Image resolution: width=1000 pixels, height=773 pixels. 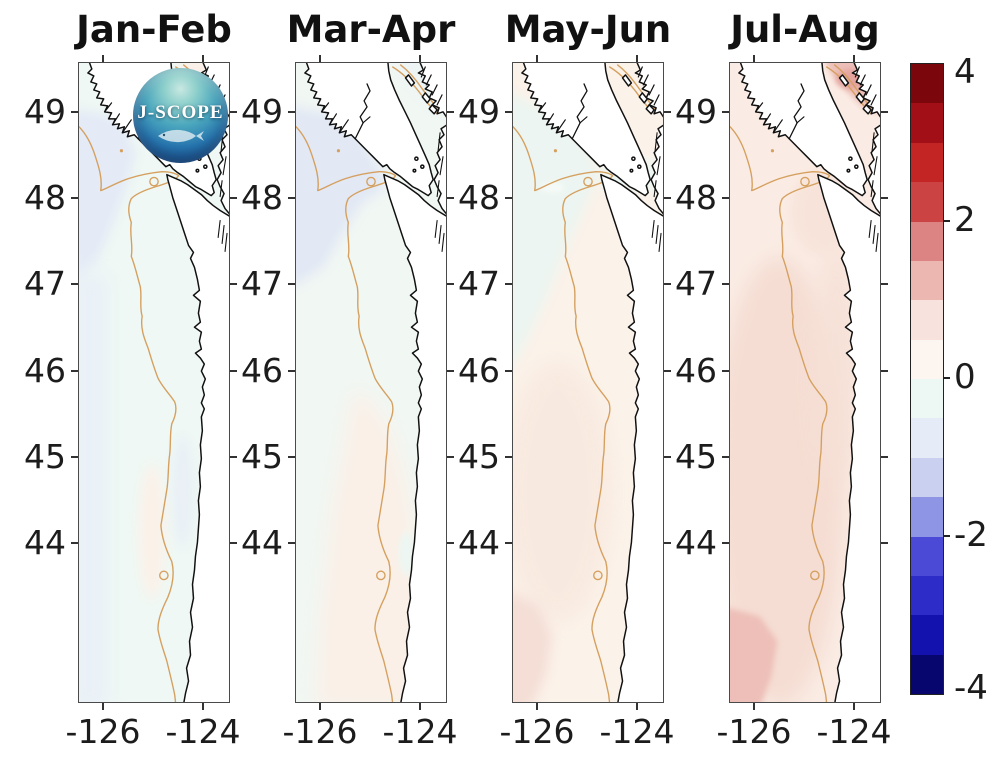 I want to click on colorbar-cells, so click(x=927, y=379).